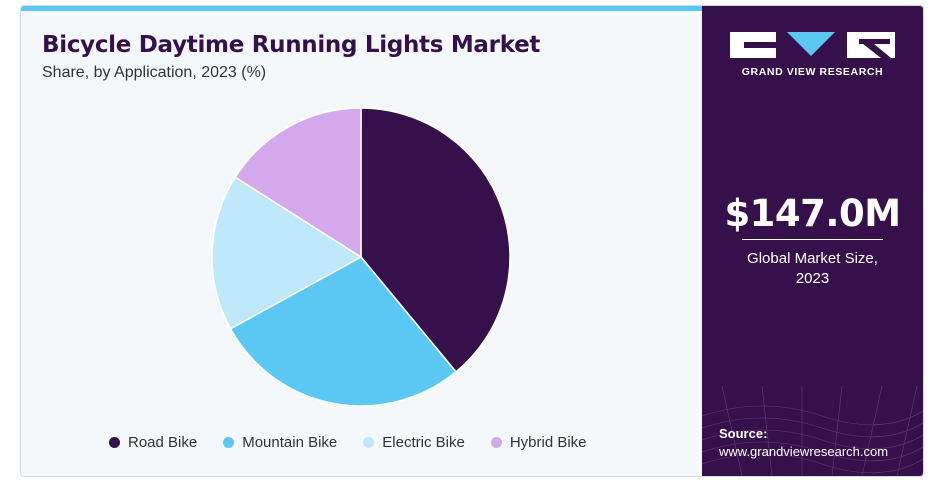  What do you see at coordinates (229, 442) in the screenshot?
I see `legend-swatch-mountain-bike` at bounding box center [229, 442].